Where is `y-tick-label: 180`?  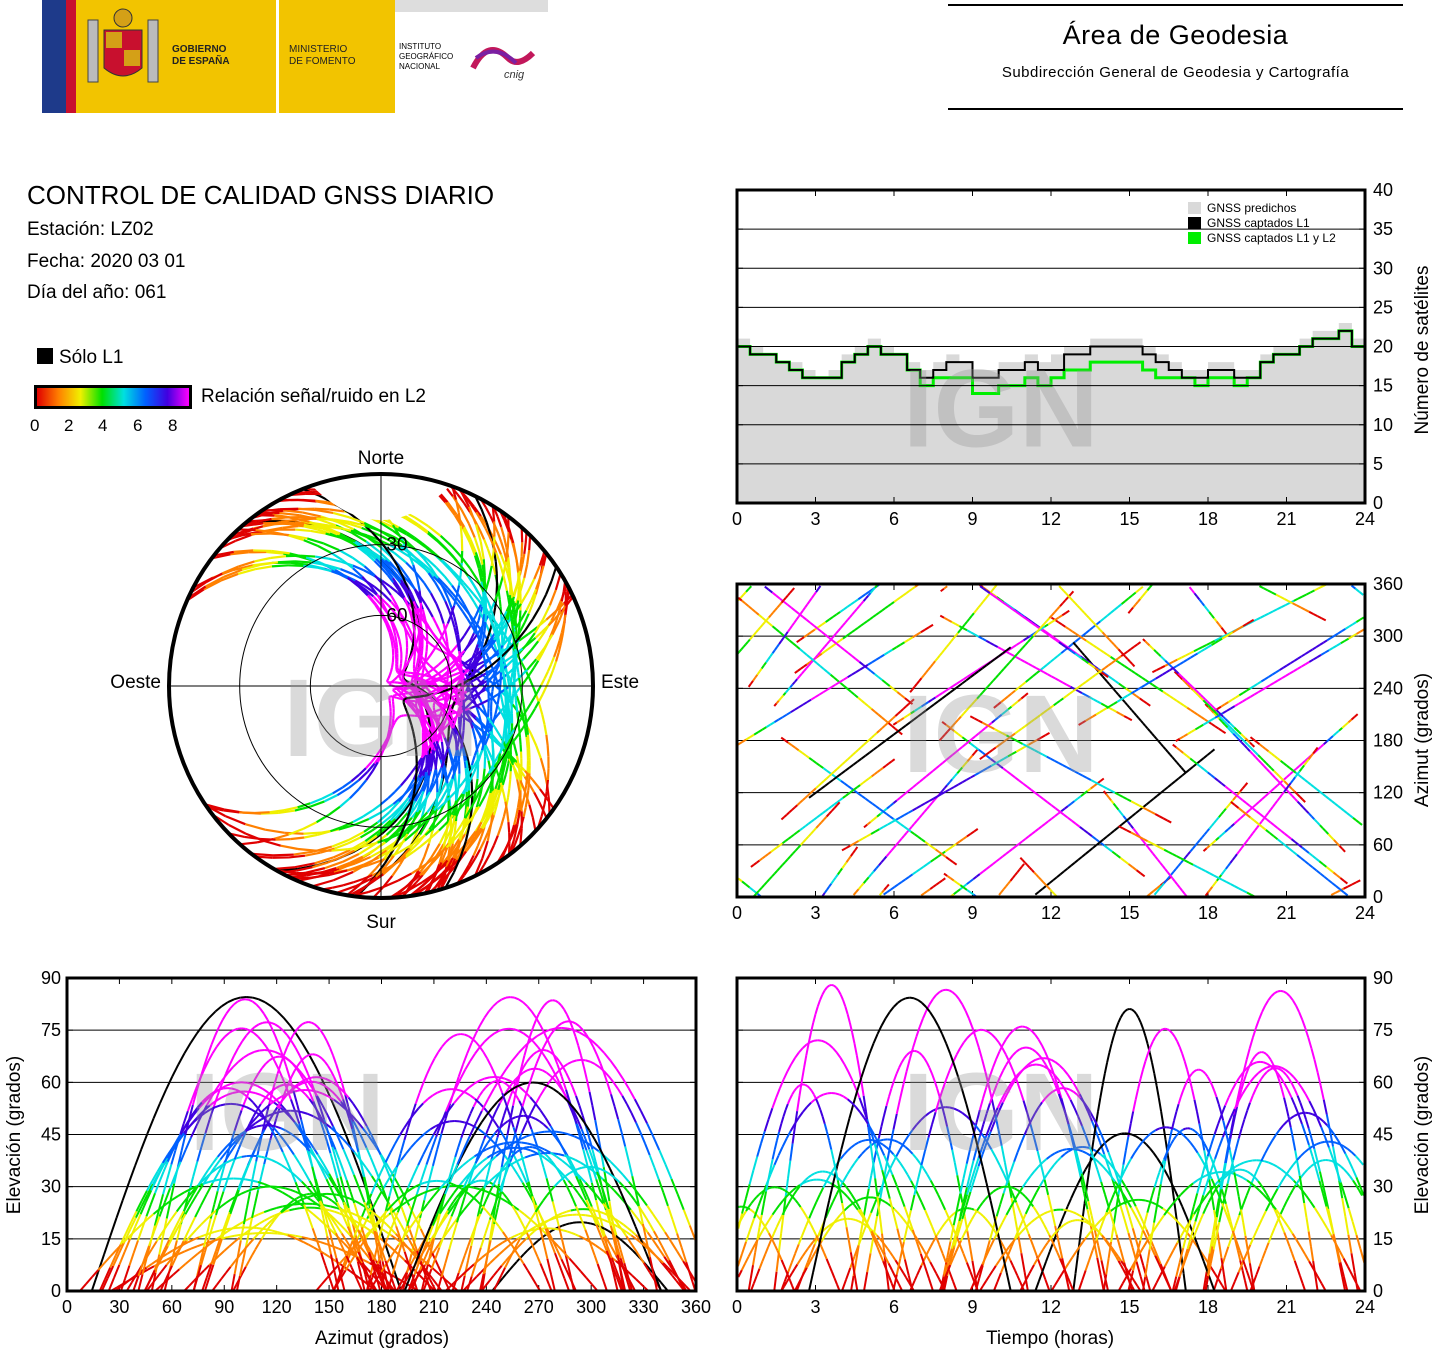 y-tick-label: 180 is located at coordinates (1388, 741).